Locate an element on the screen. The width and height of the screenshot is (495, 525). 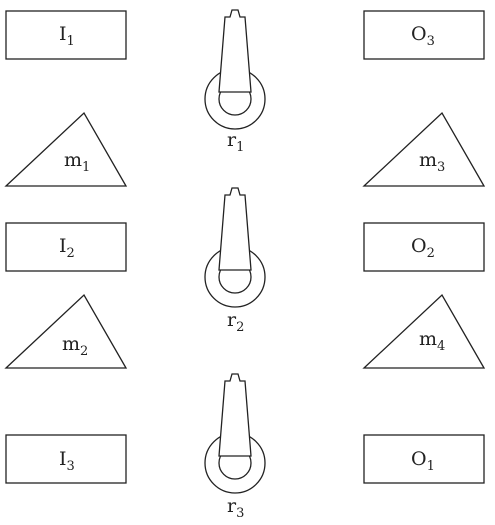
machine-m1-label: m1 is located at coordinates (77, 162).